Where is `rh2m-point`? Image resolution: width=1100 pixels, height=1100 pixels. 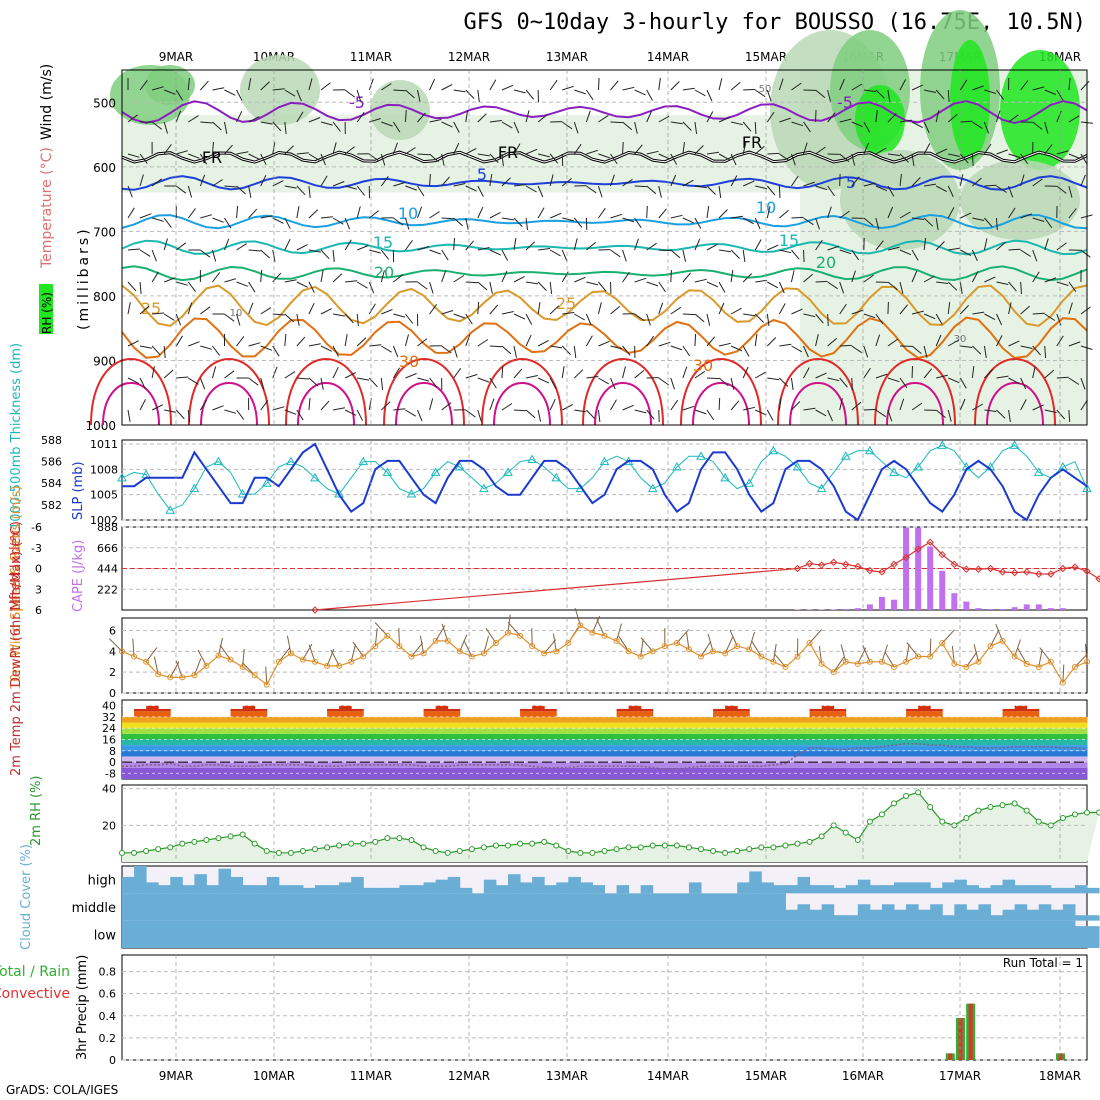 rh2m-point is located at coordinates (1002, 805).